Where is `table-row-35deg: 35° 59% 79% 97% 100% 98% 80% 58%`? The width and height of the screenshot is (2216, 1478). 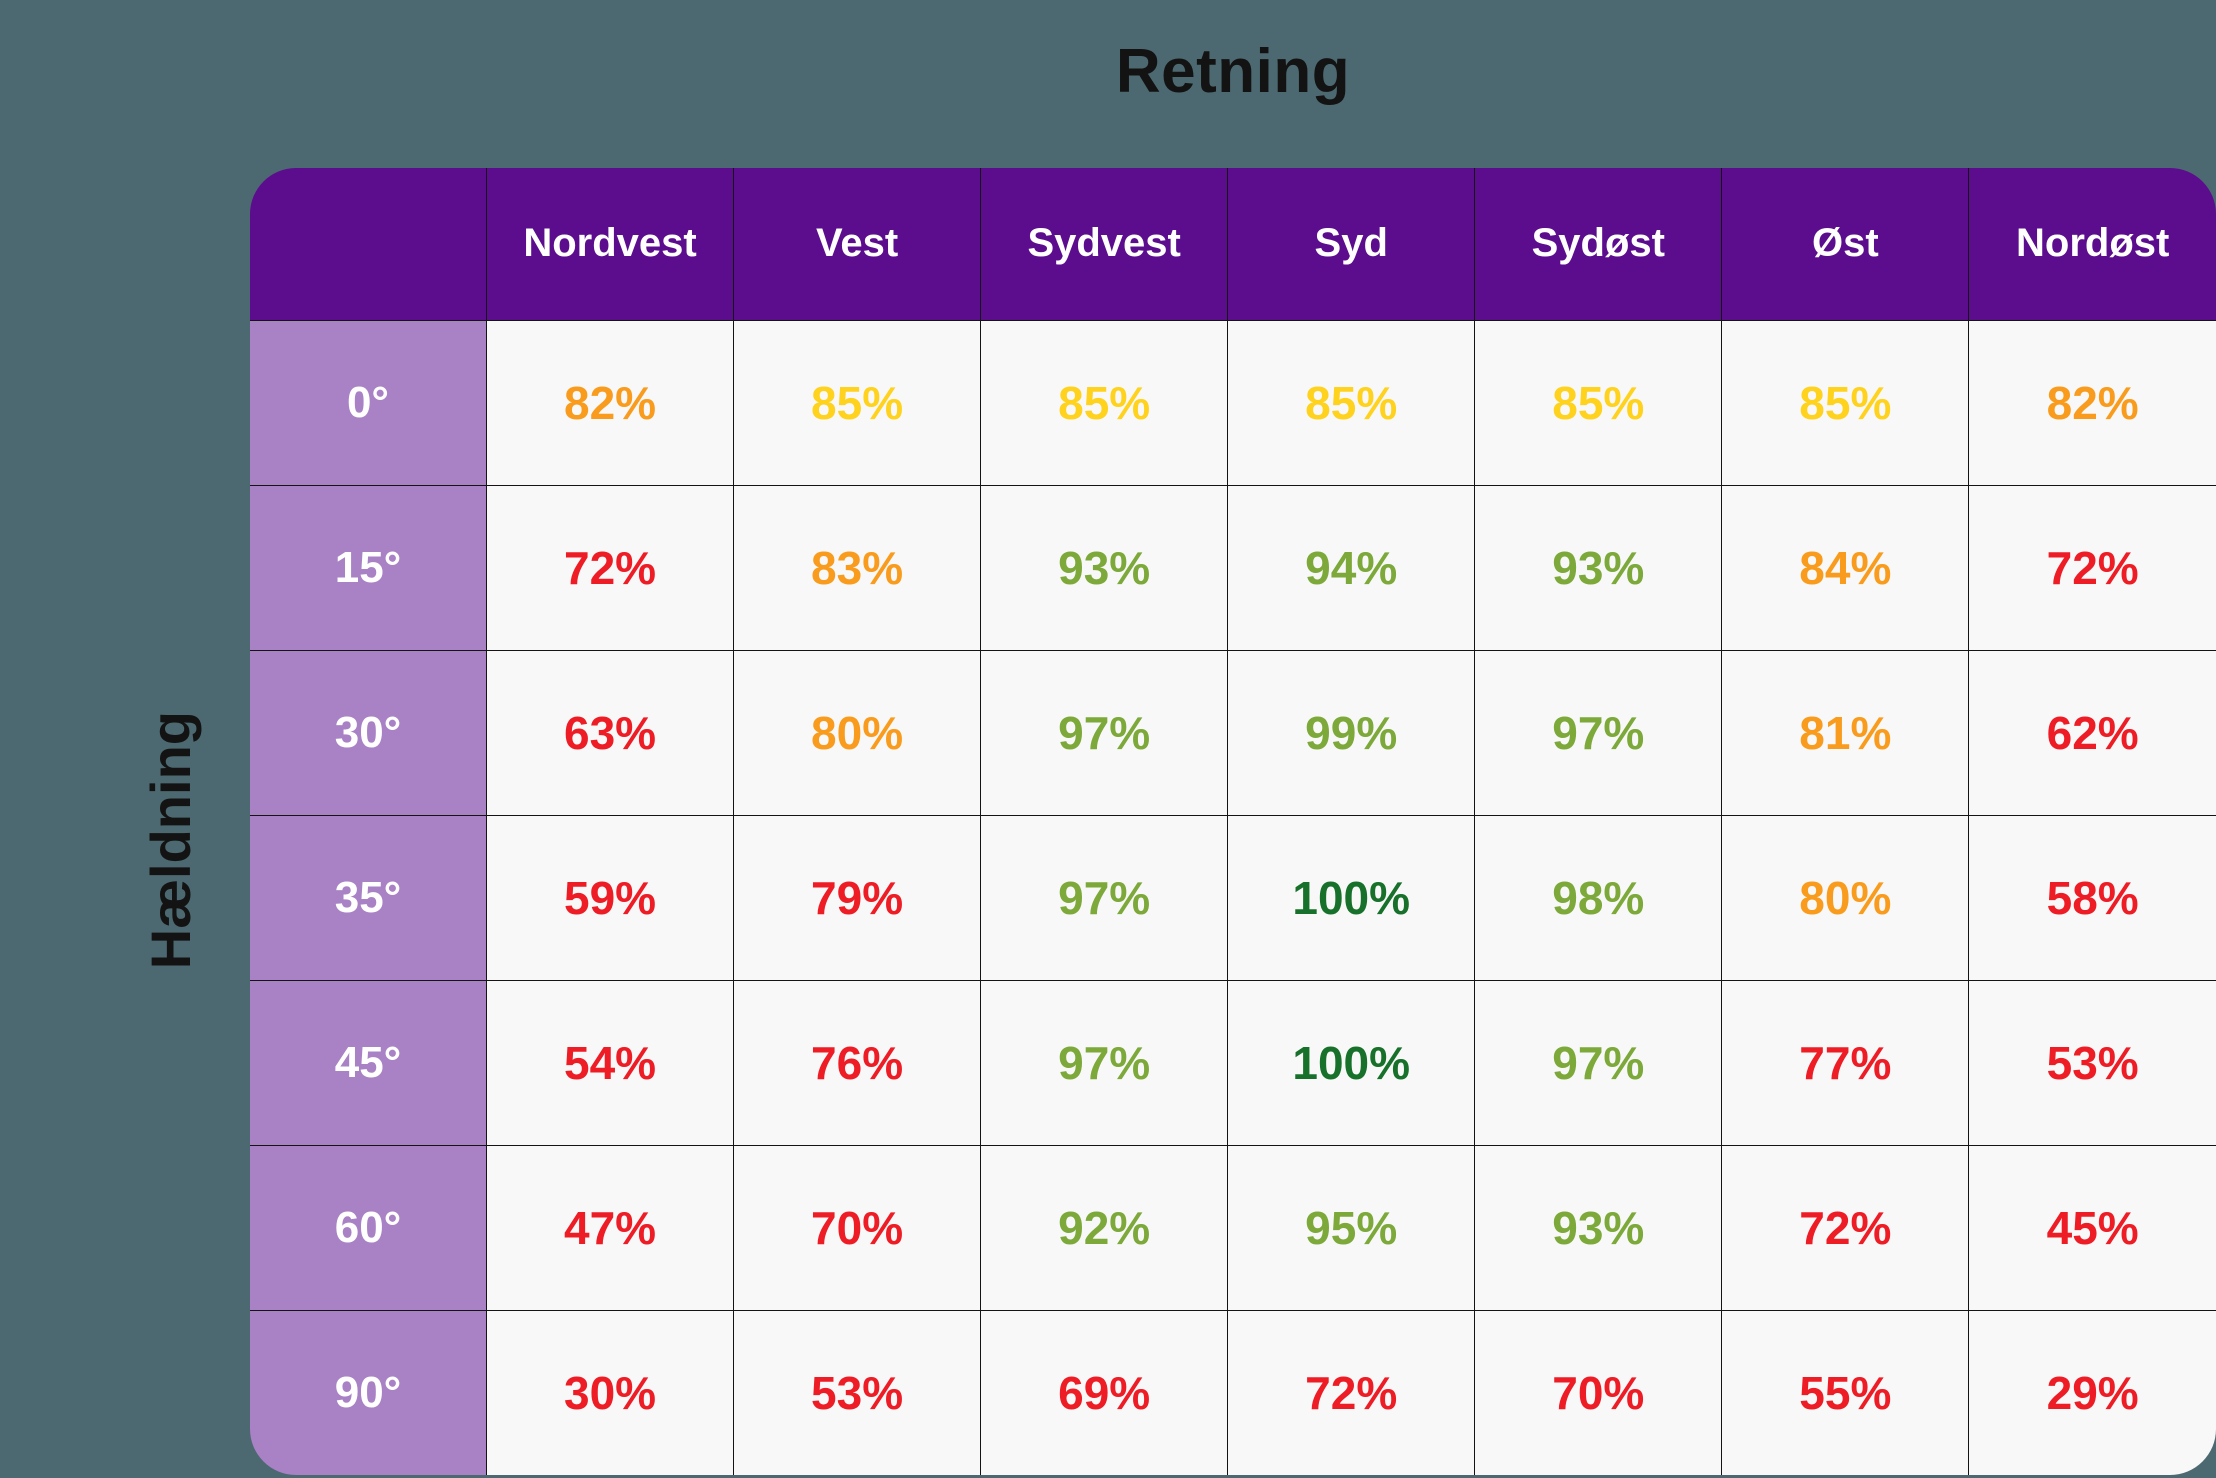
table-row-35deg: 35° 59% 79% 97% 100% 98% 80% 58% is located at coordinates (1233, 897).